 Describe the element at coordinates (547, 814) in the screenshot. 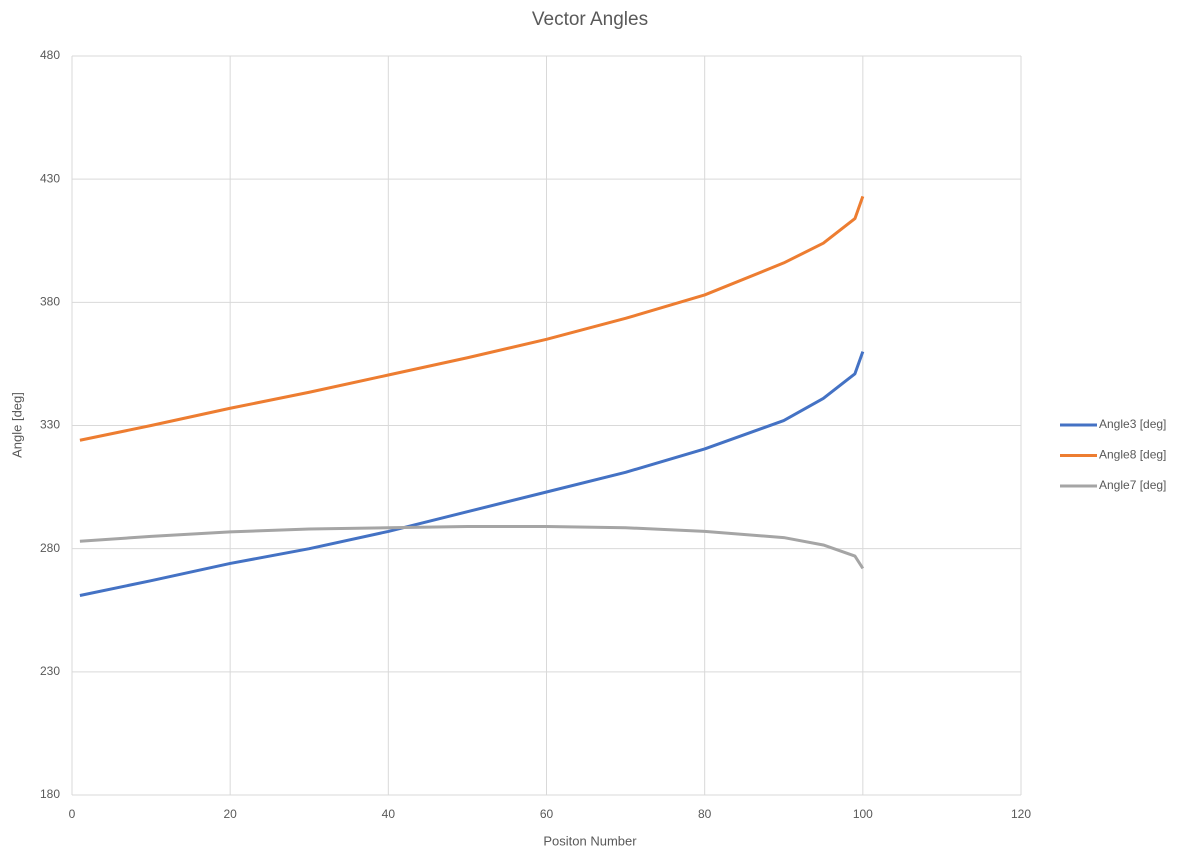

I see `x-tick-label: 60` at that location.